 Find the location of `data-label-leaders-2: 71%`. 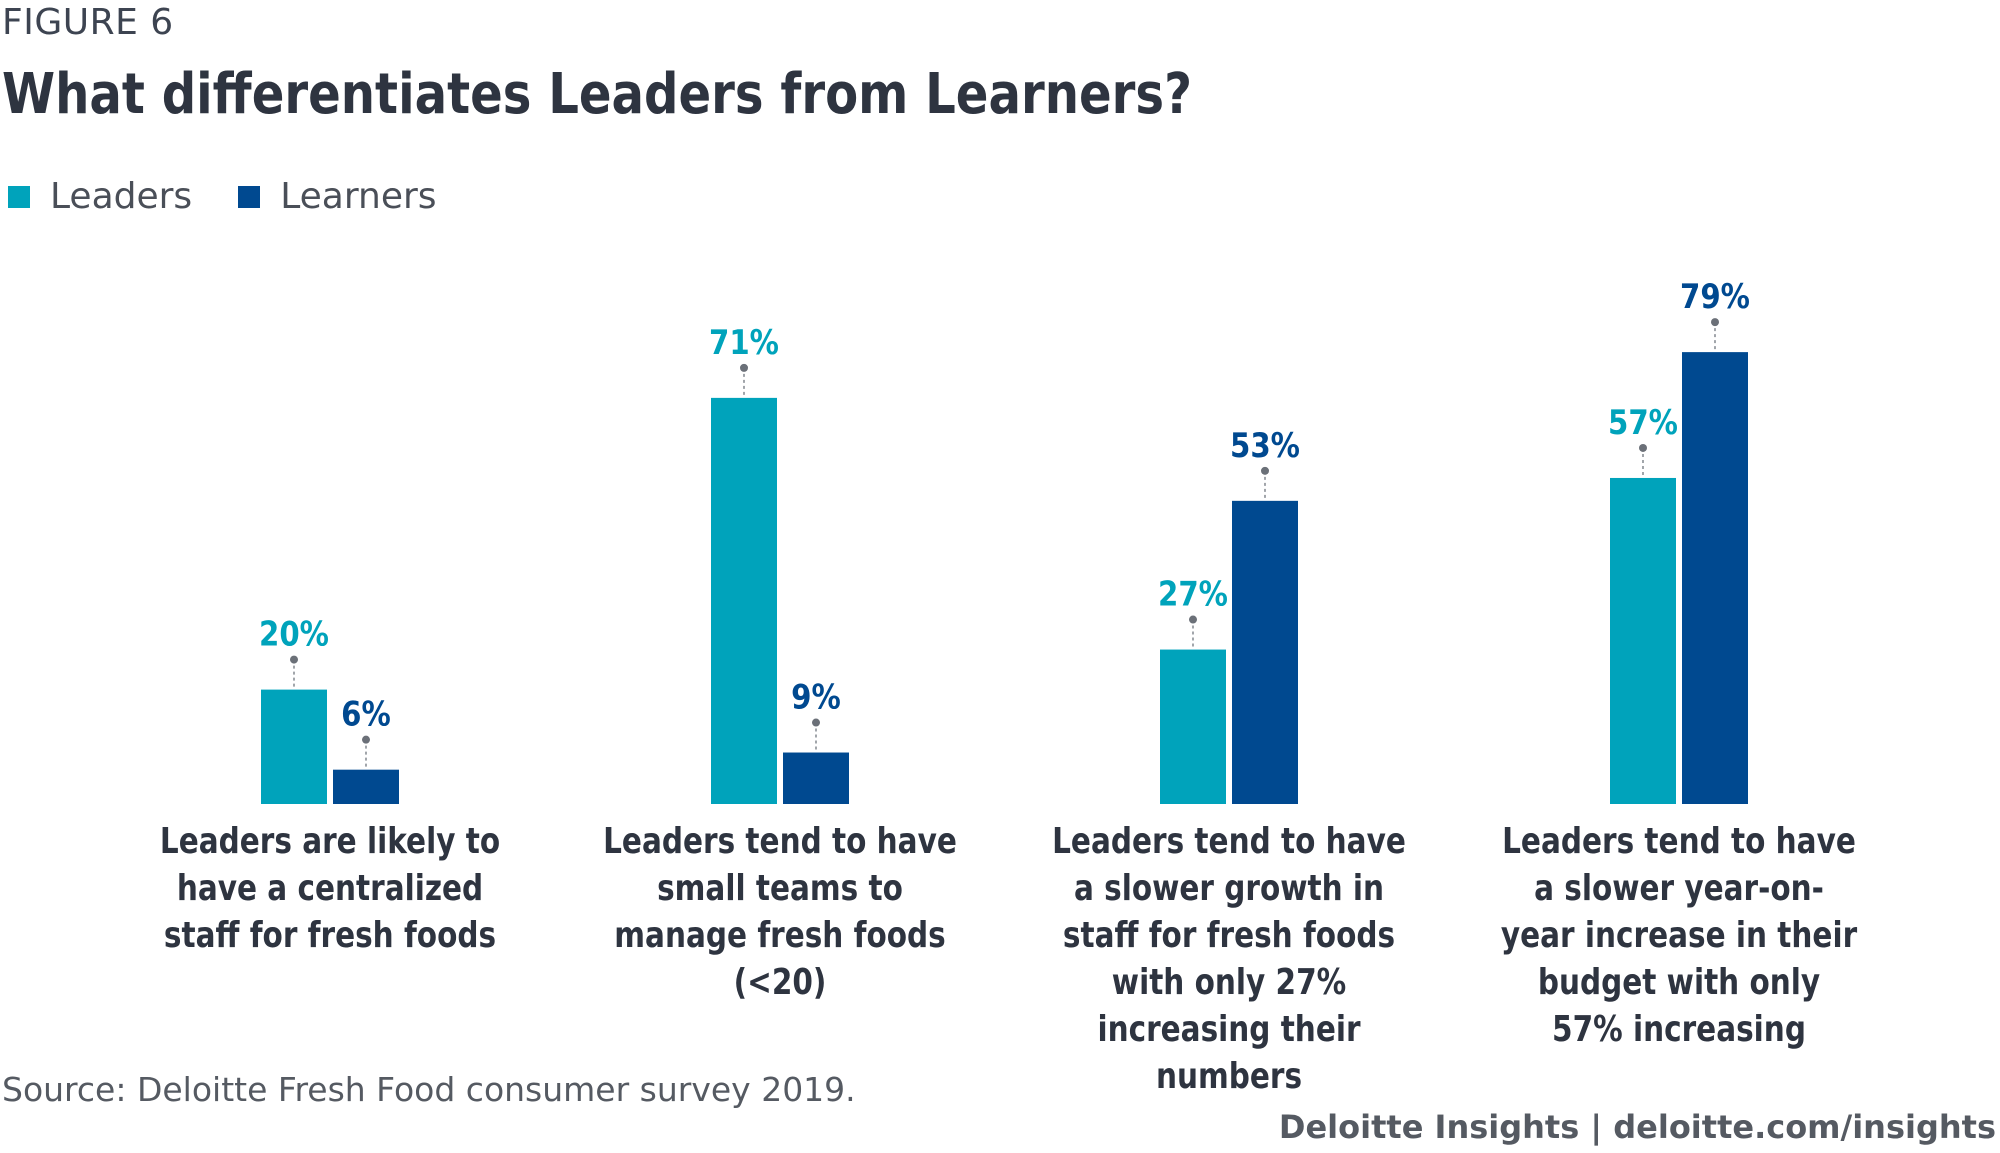

data-label-leaders-2: 71% is located at coordinates (744, 343).